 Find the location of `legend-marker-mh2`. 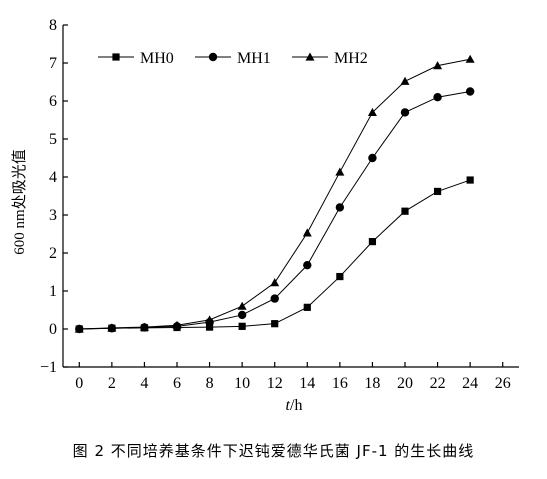

legend-marker-mh2 is located at coordinates (310, 56).